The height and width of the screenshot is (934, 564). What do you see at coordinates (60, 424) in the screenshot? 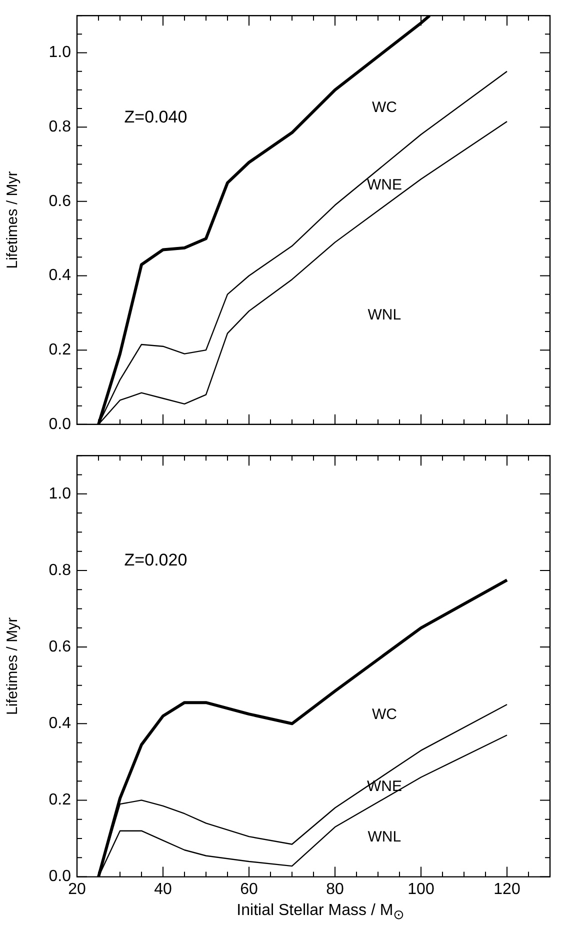
I see `y-tick-label: 0.0` at bounding box center [60, 424].